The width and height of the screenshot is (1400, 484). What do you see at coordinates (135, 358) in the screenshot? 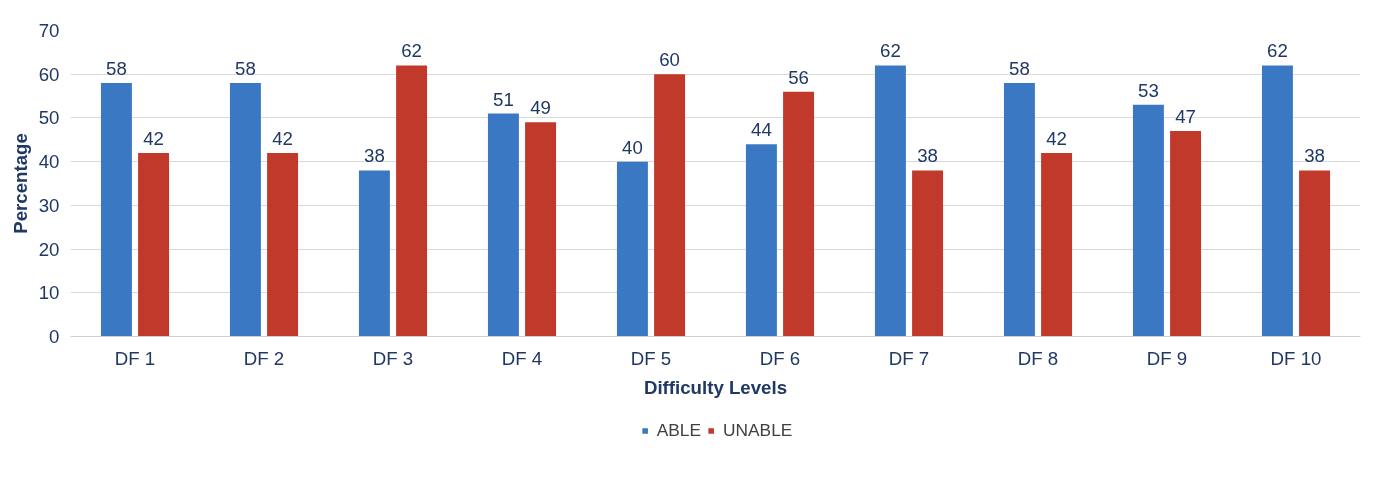
I see `x-tick-label: DF 1` at bounding box center [135, 358].